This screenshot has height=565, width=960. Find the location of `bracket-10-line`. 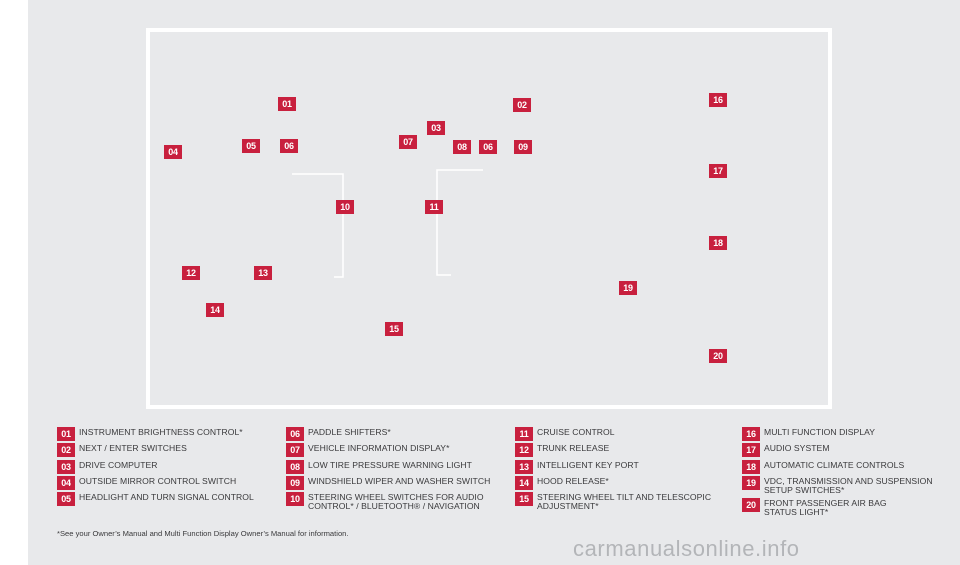

bracket-10-line is located at coordinates (318, 225).